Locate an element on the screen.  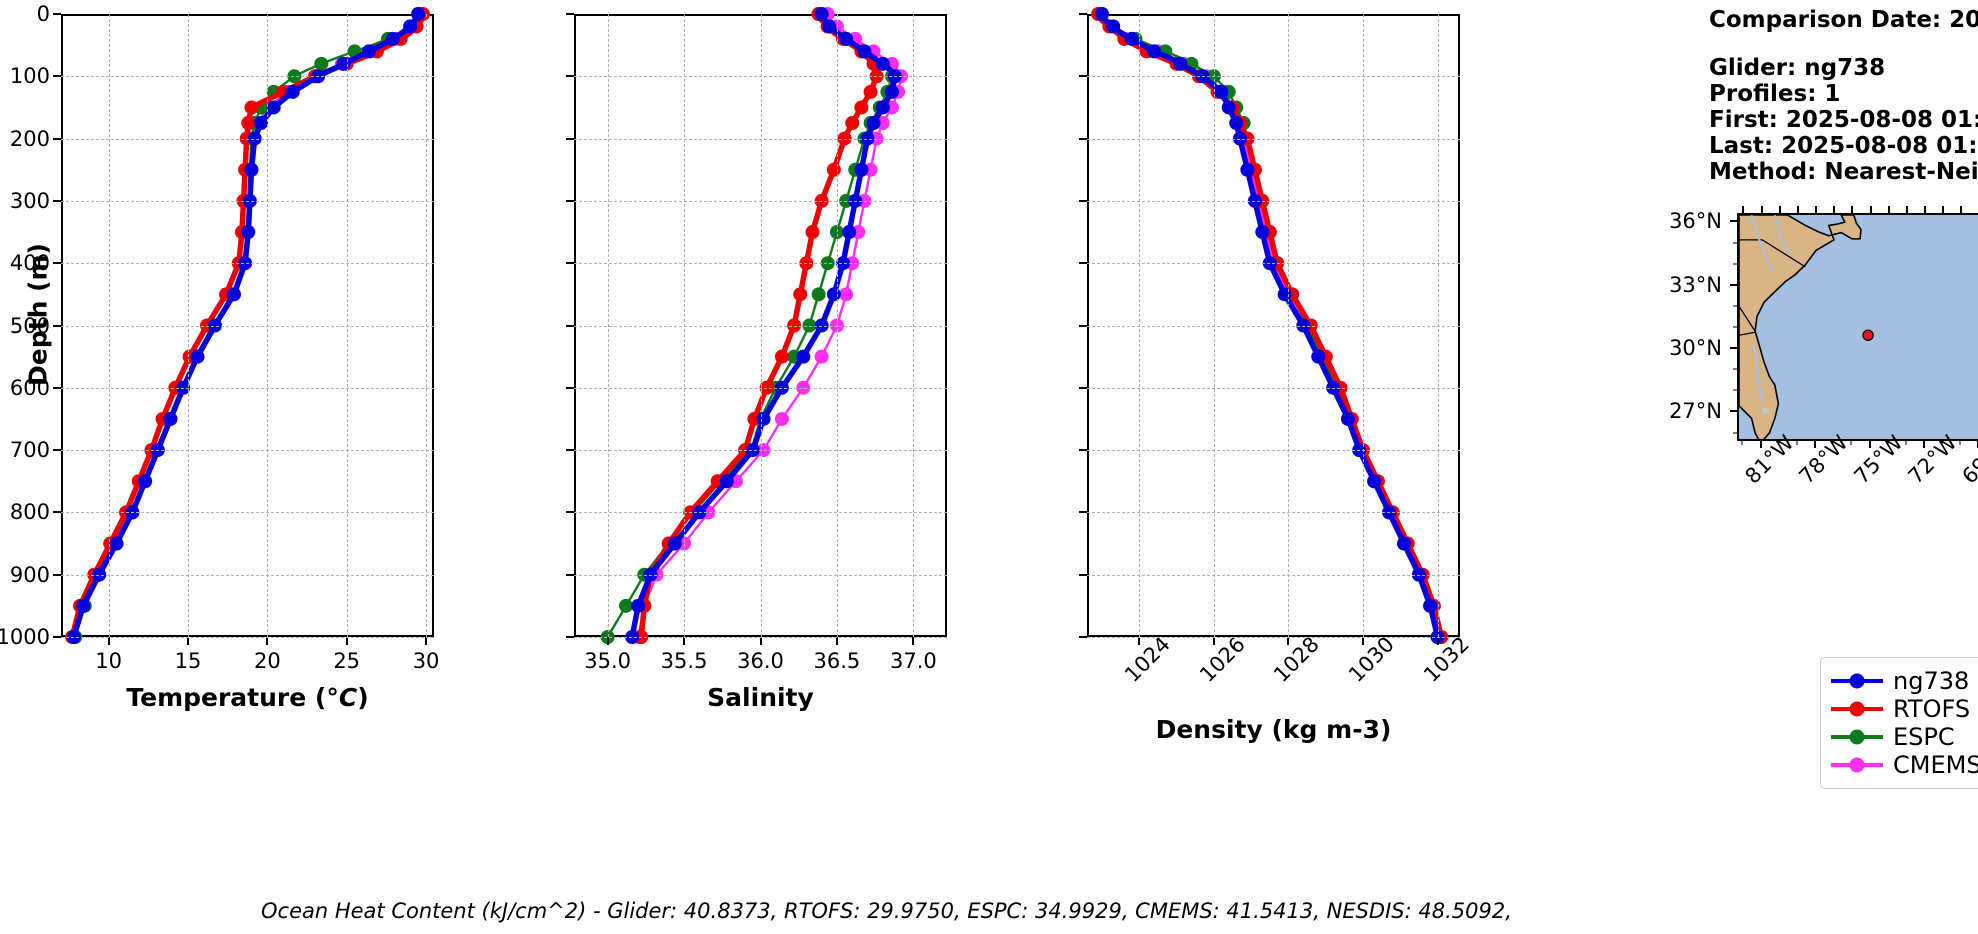
series-legend: ng738 RTOFS ESPC CMEMS is located at coordinates (1899, 723).